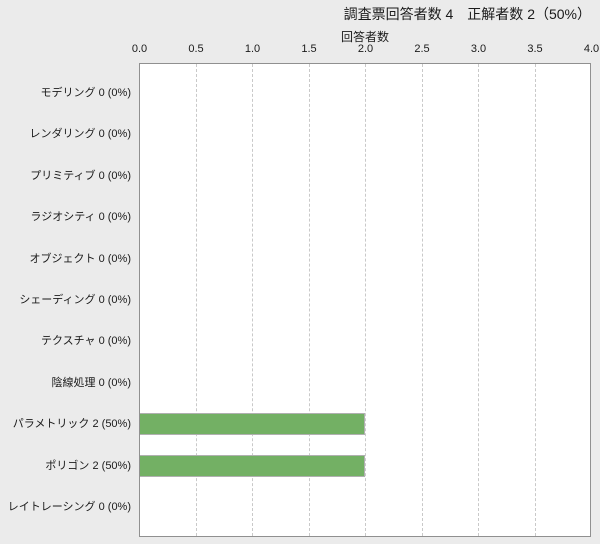 This screenshot has width=600, height=544. I want to click on category-label: モデリング 0 (0%), so click(85, 92).